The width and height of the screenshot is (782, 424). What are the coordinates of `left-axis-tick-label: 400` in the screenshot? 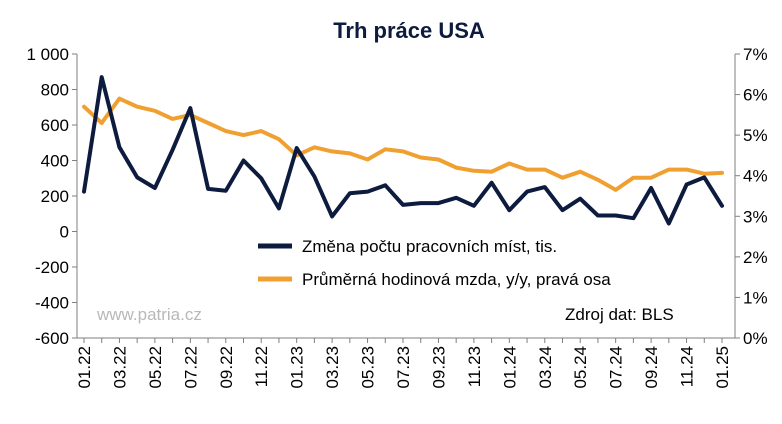 It's located at (55, 161).